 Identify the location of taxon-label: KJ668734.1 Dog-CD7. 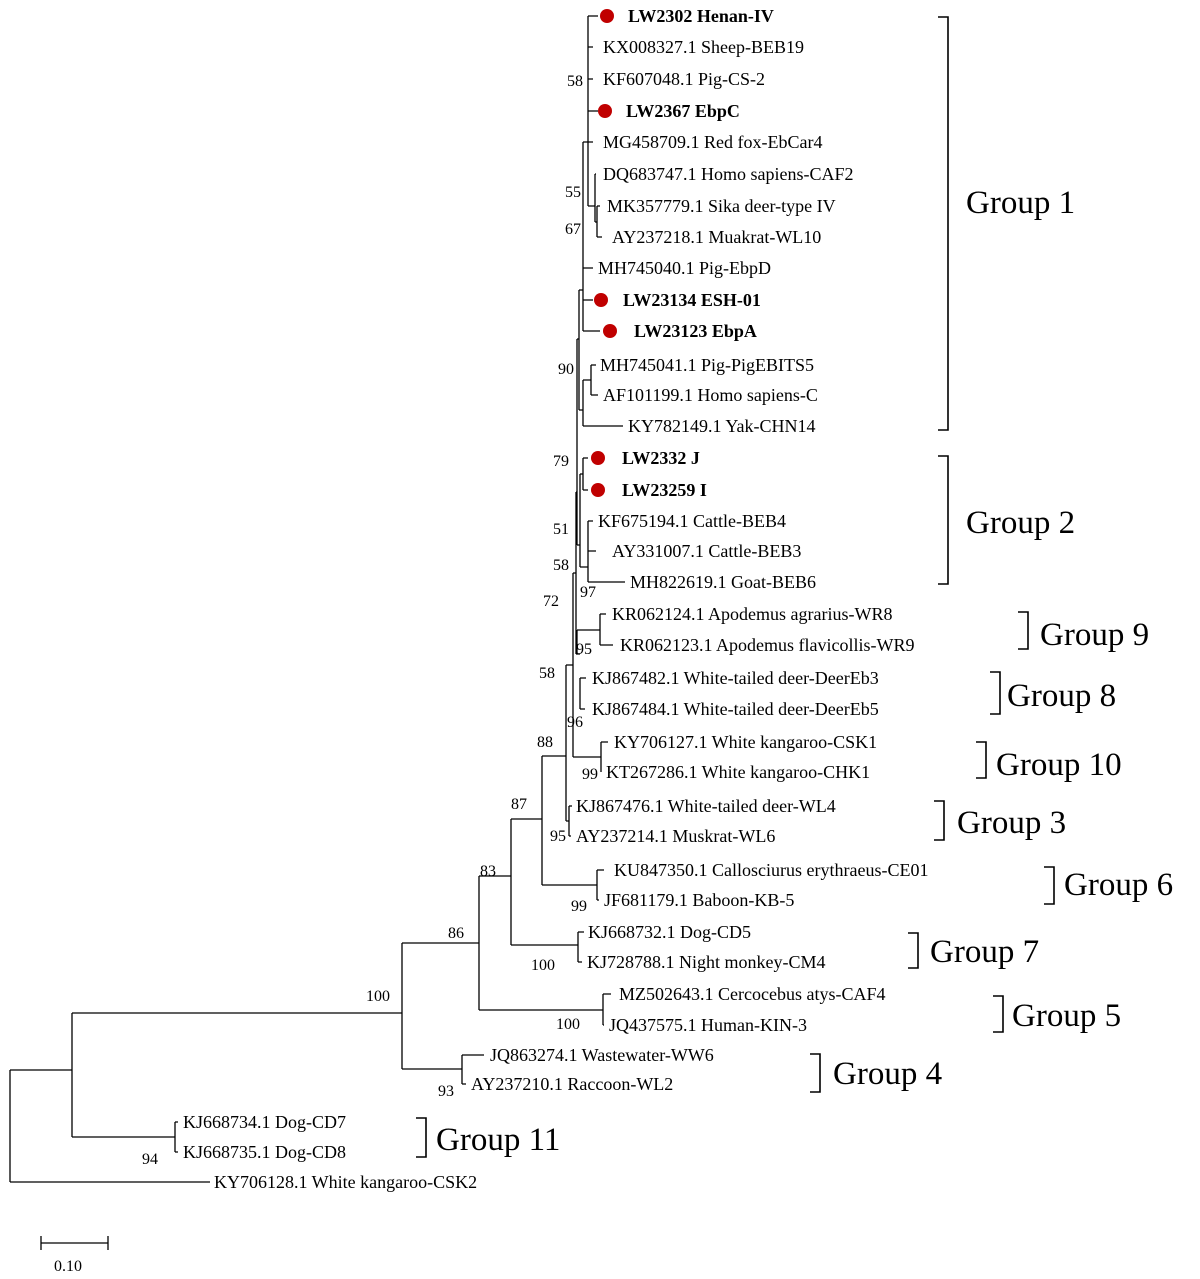
(264, 1122).